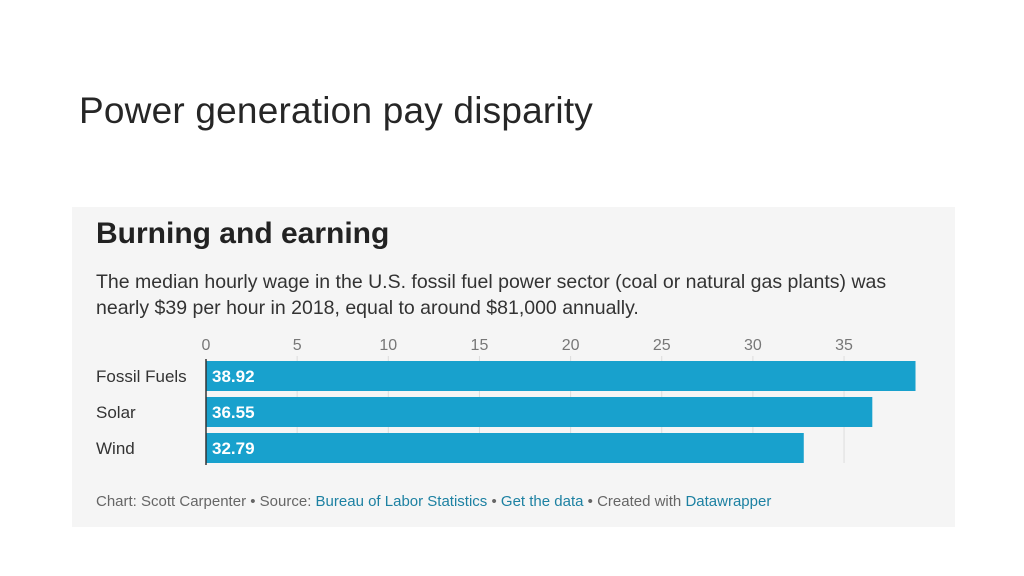 The image size is (1024, 576). Describe the element at coordinates (297, 345) in the screenshot. I see `x-tick-label: 5` at that location.